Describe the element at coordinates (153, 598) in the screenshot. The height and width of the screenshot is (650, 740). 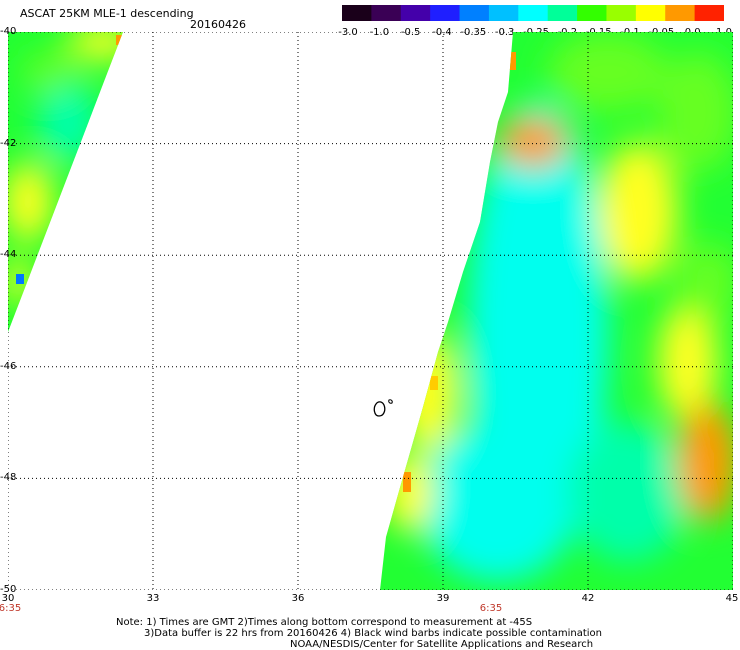
I see `longitude-label: 33` at that location.